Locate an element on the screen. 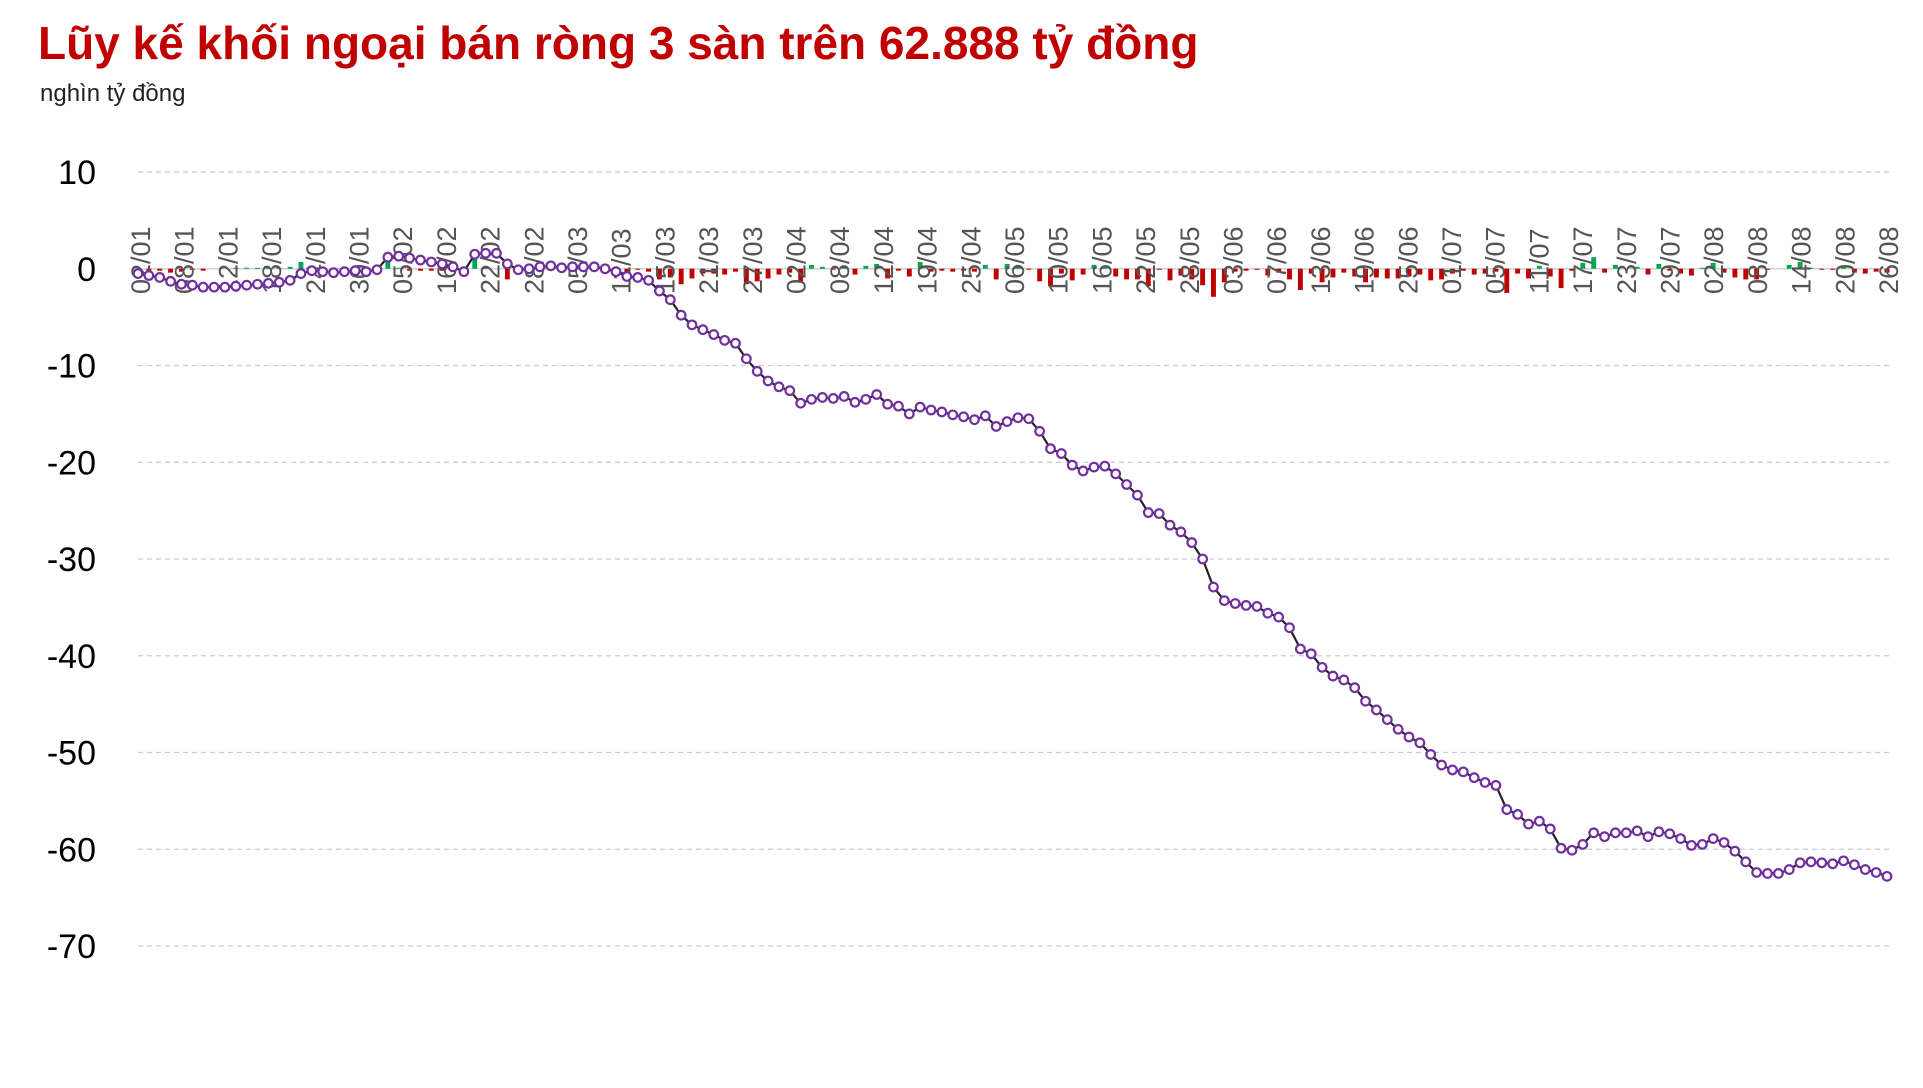 The height and width of the screenshot is (1088, 1923). y-tick-label: -50 is located at coordinates (71, 754).